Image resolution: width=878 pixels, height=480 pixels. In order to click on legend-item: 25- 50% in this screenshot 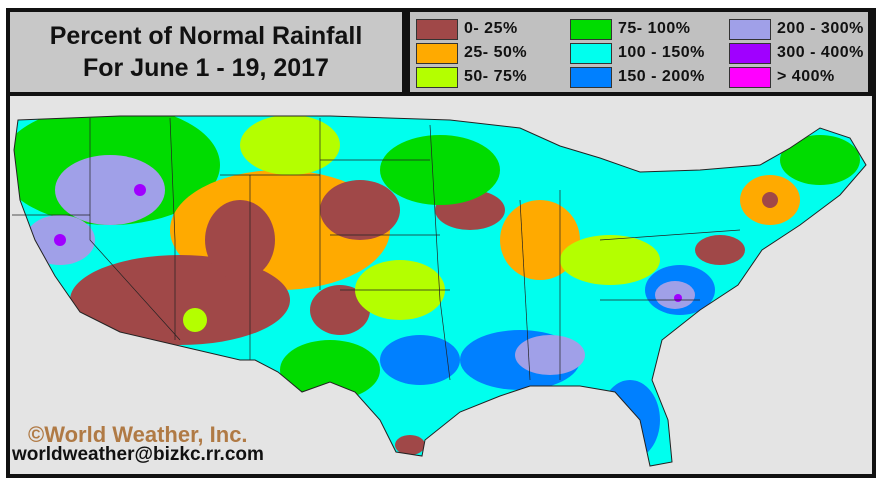, I will do `click(491, 53)`.